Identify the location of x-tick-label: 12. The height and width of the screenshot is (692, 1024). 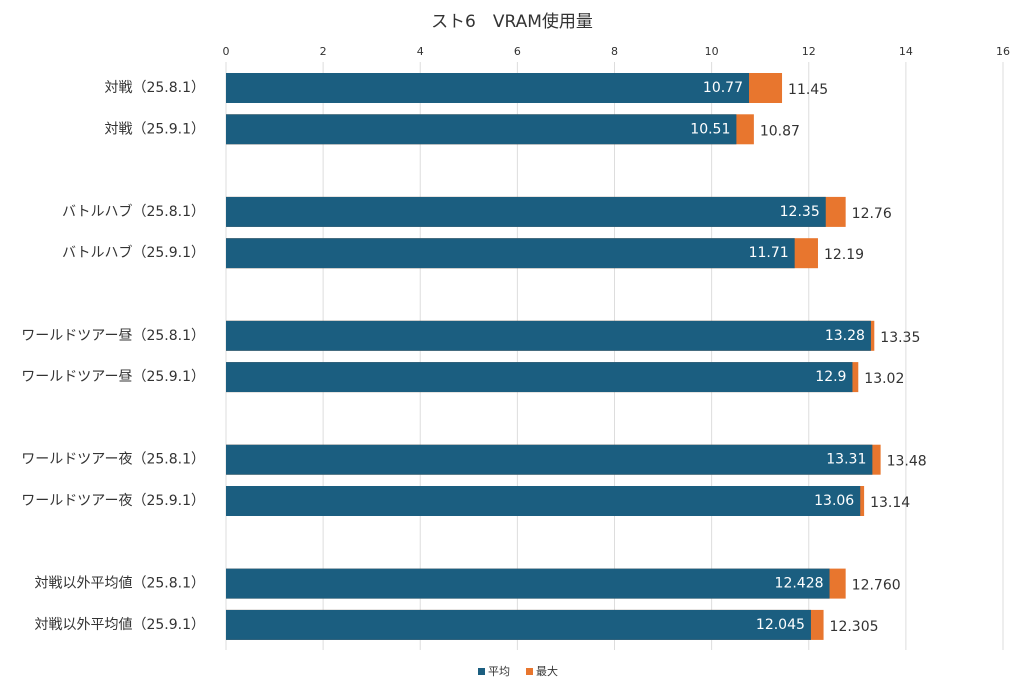
(809, 51).